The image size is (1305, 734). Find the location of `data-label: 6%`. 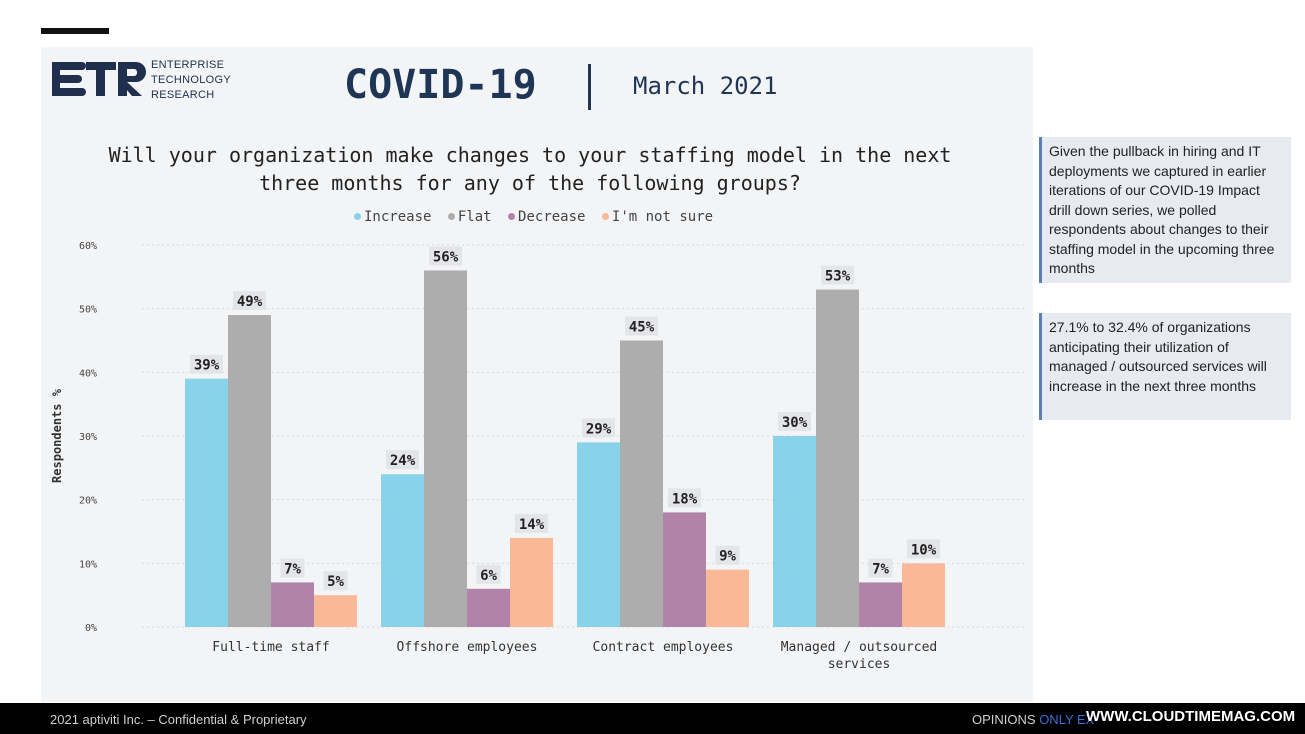

data-label: 6% is located at coordinates (488, 576).